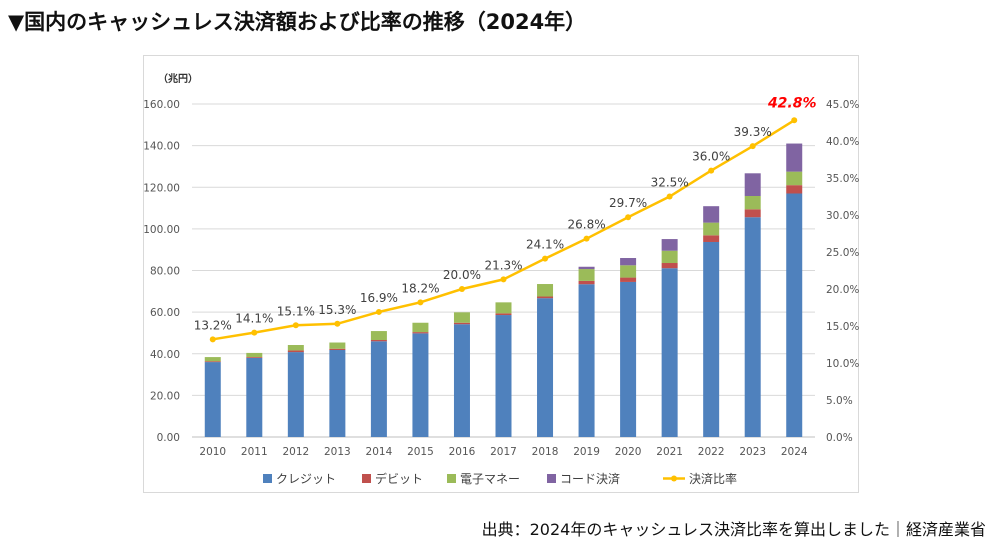  Describe the element at coordinates (503, 452) in the screenshot. I see `x-tick-label: 2017` at that location.